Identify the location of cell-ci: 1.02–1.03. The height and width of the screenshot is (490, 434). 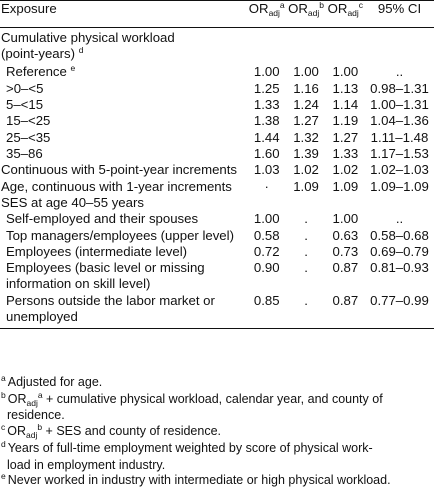
(399, 170).